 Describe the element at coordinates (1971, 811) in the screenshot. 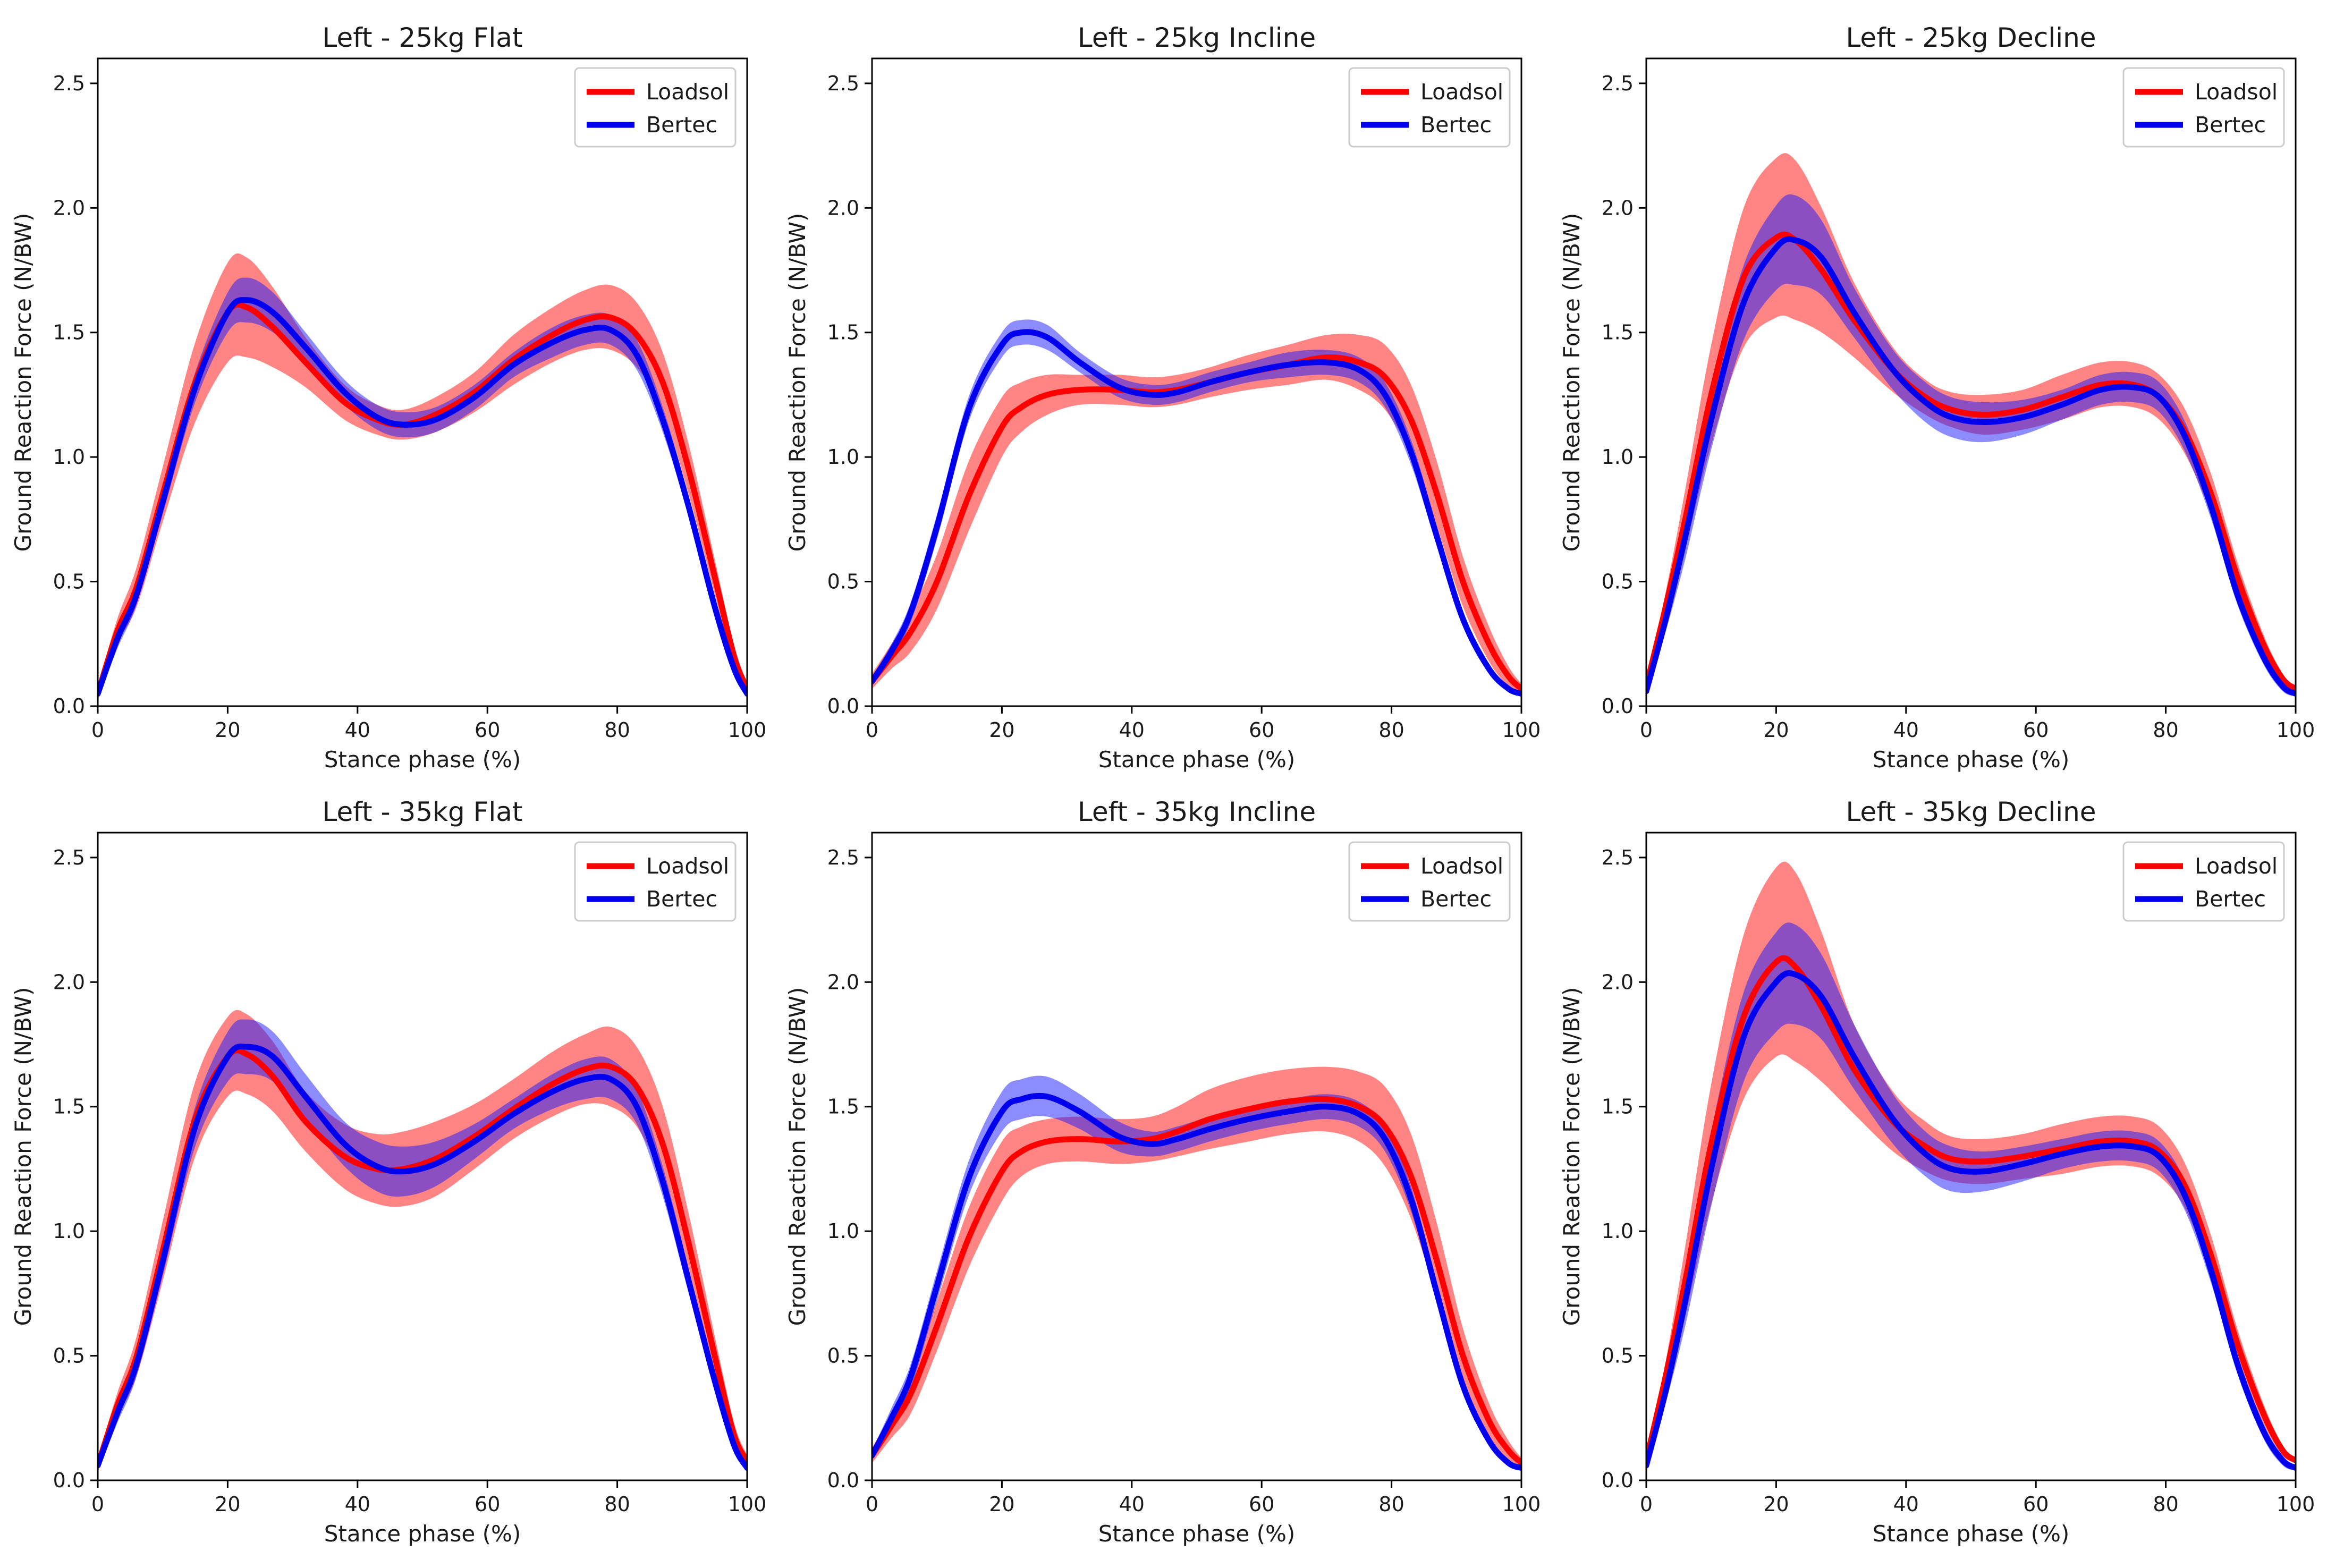

I see `panel-title: Left - 35kg Decline` at that location.